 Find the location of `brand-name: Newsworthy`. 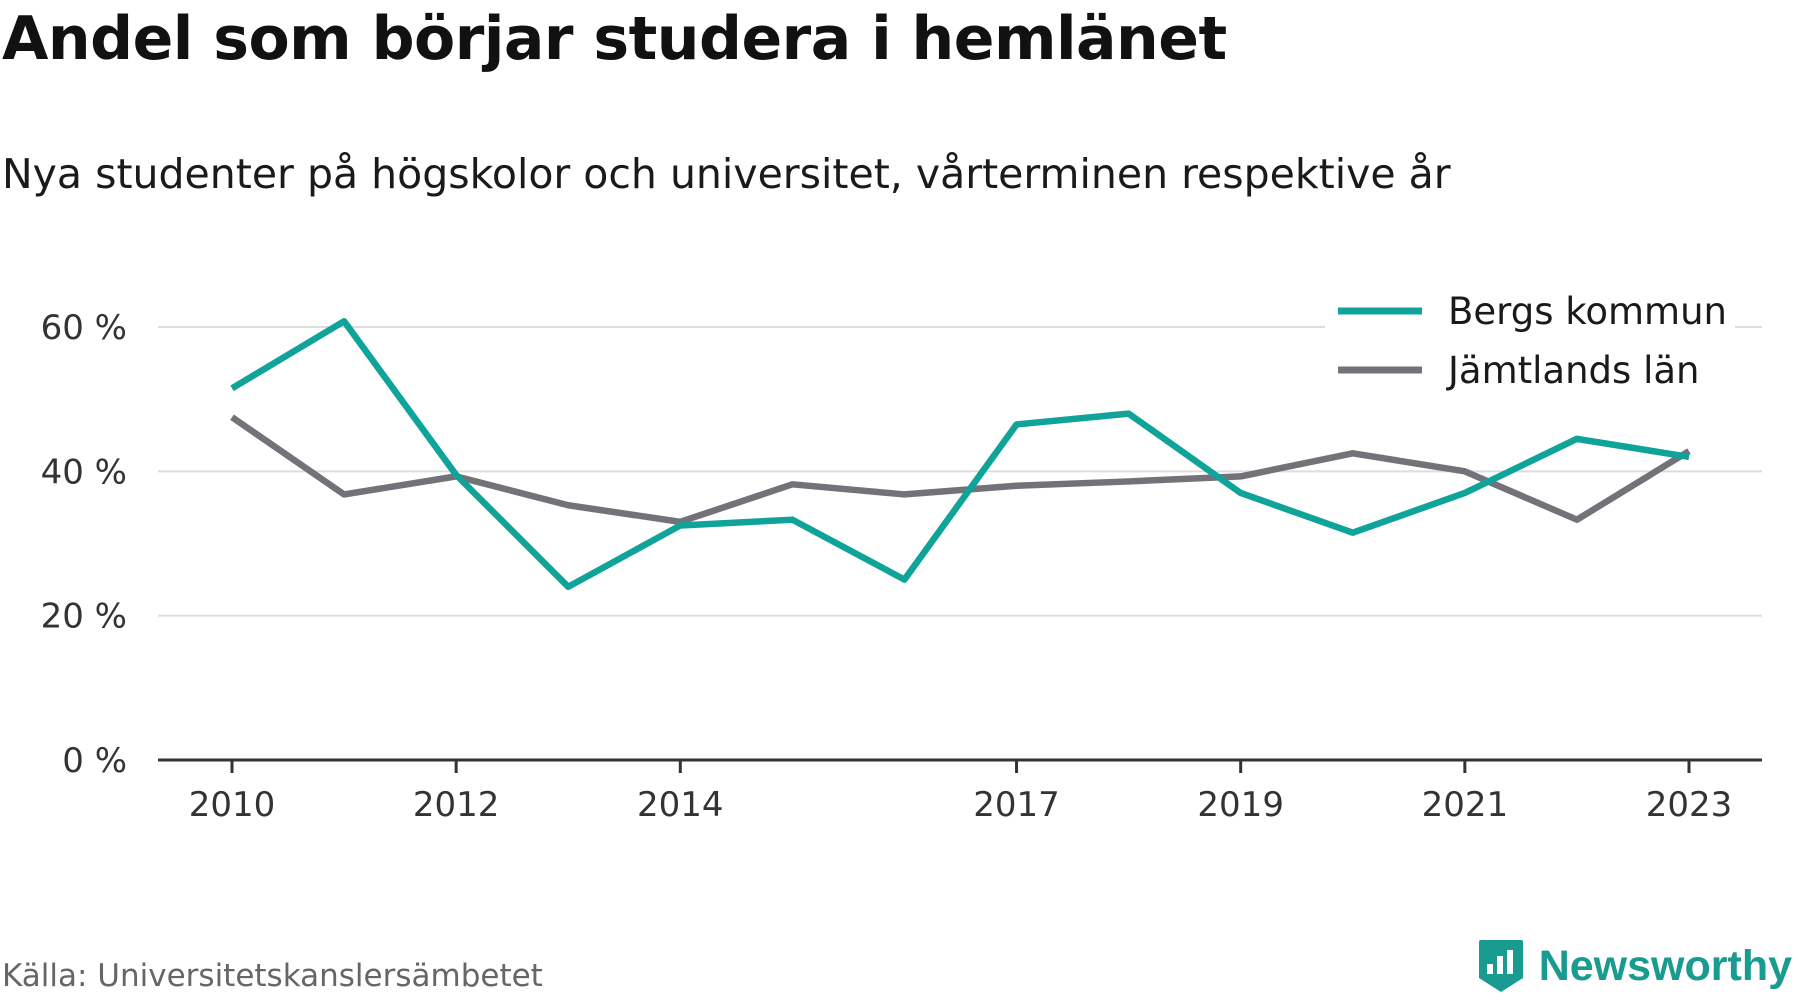

brand-name: Newsworthy is located at coordinates (1665, 965).